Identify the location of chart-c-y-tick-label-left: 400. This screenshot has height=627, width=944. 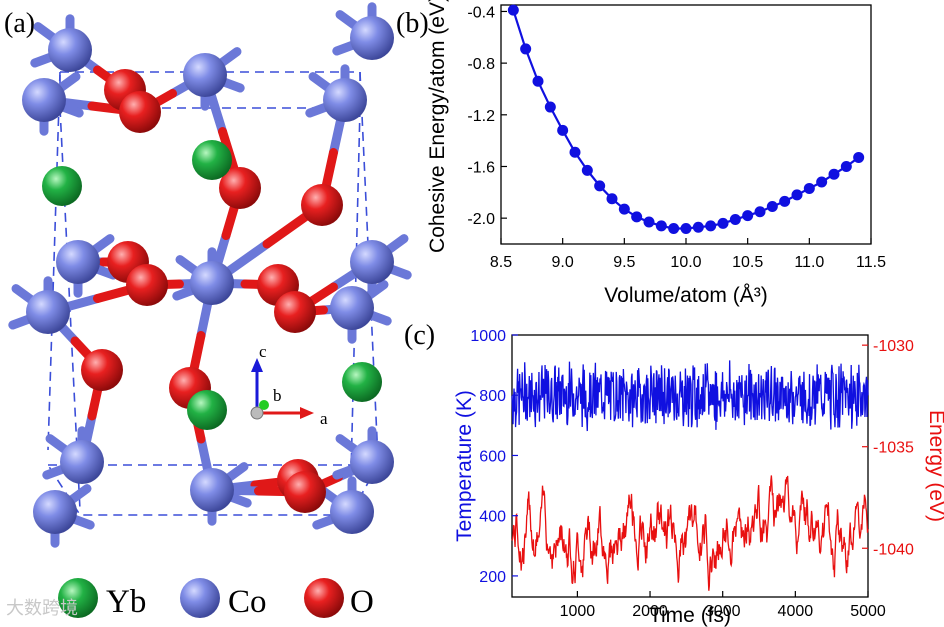
(492, 517).